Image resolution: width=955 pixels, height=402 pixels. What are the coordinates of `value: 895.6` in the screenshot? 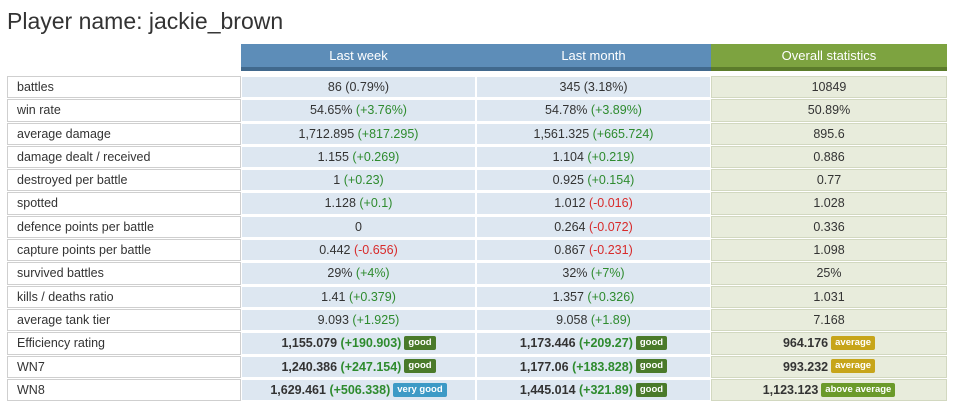 It's located at (829, 133).